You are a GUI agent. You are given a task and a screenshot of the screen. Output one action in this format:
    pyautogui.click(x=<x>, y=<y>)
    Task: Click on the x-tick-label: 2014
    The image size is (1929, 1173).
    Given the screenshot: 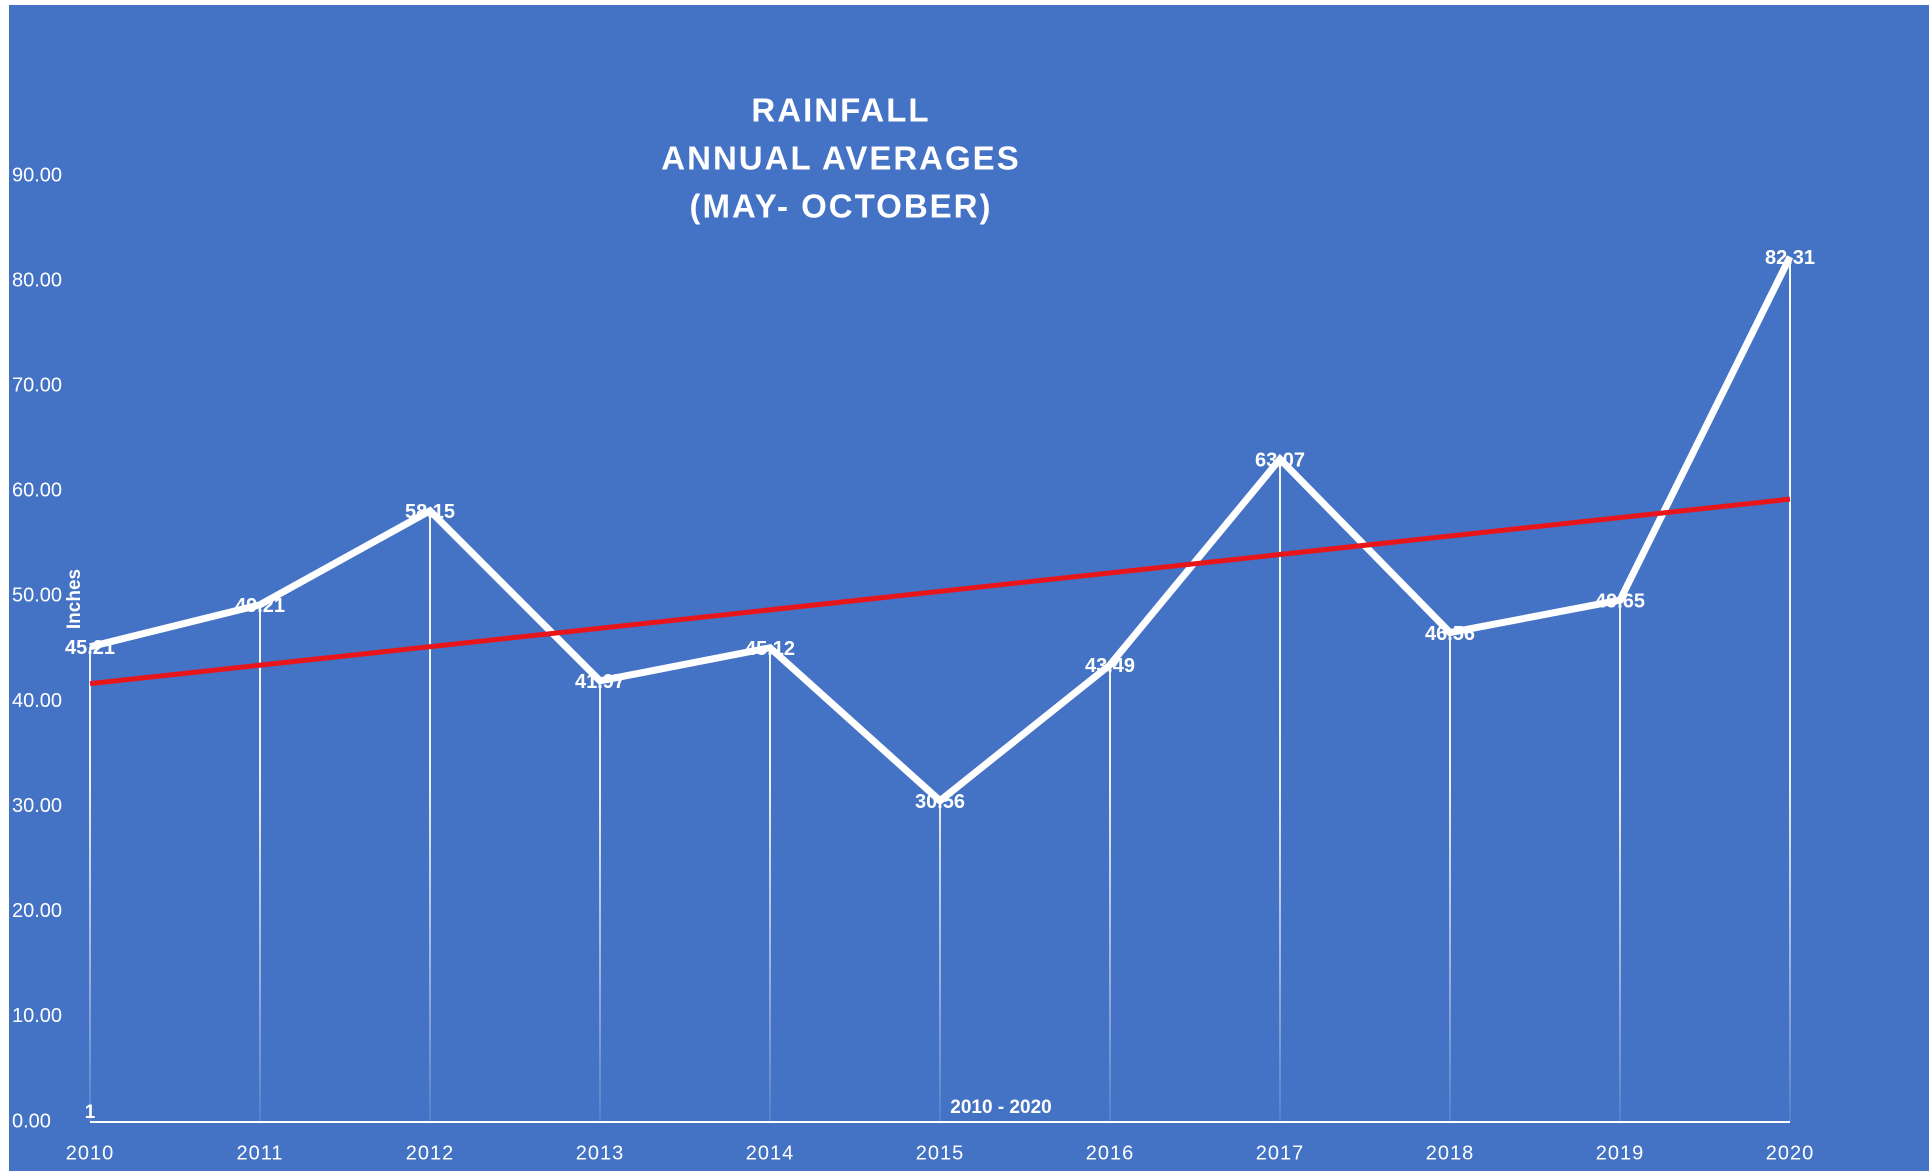 What is the action you would take?
    pyautogui.click(x=770, y=1153)
    